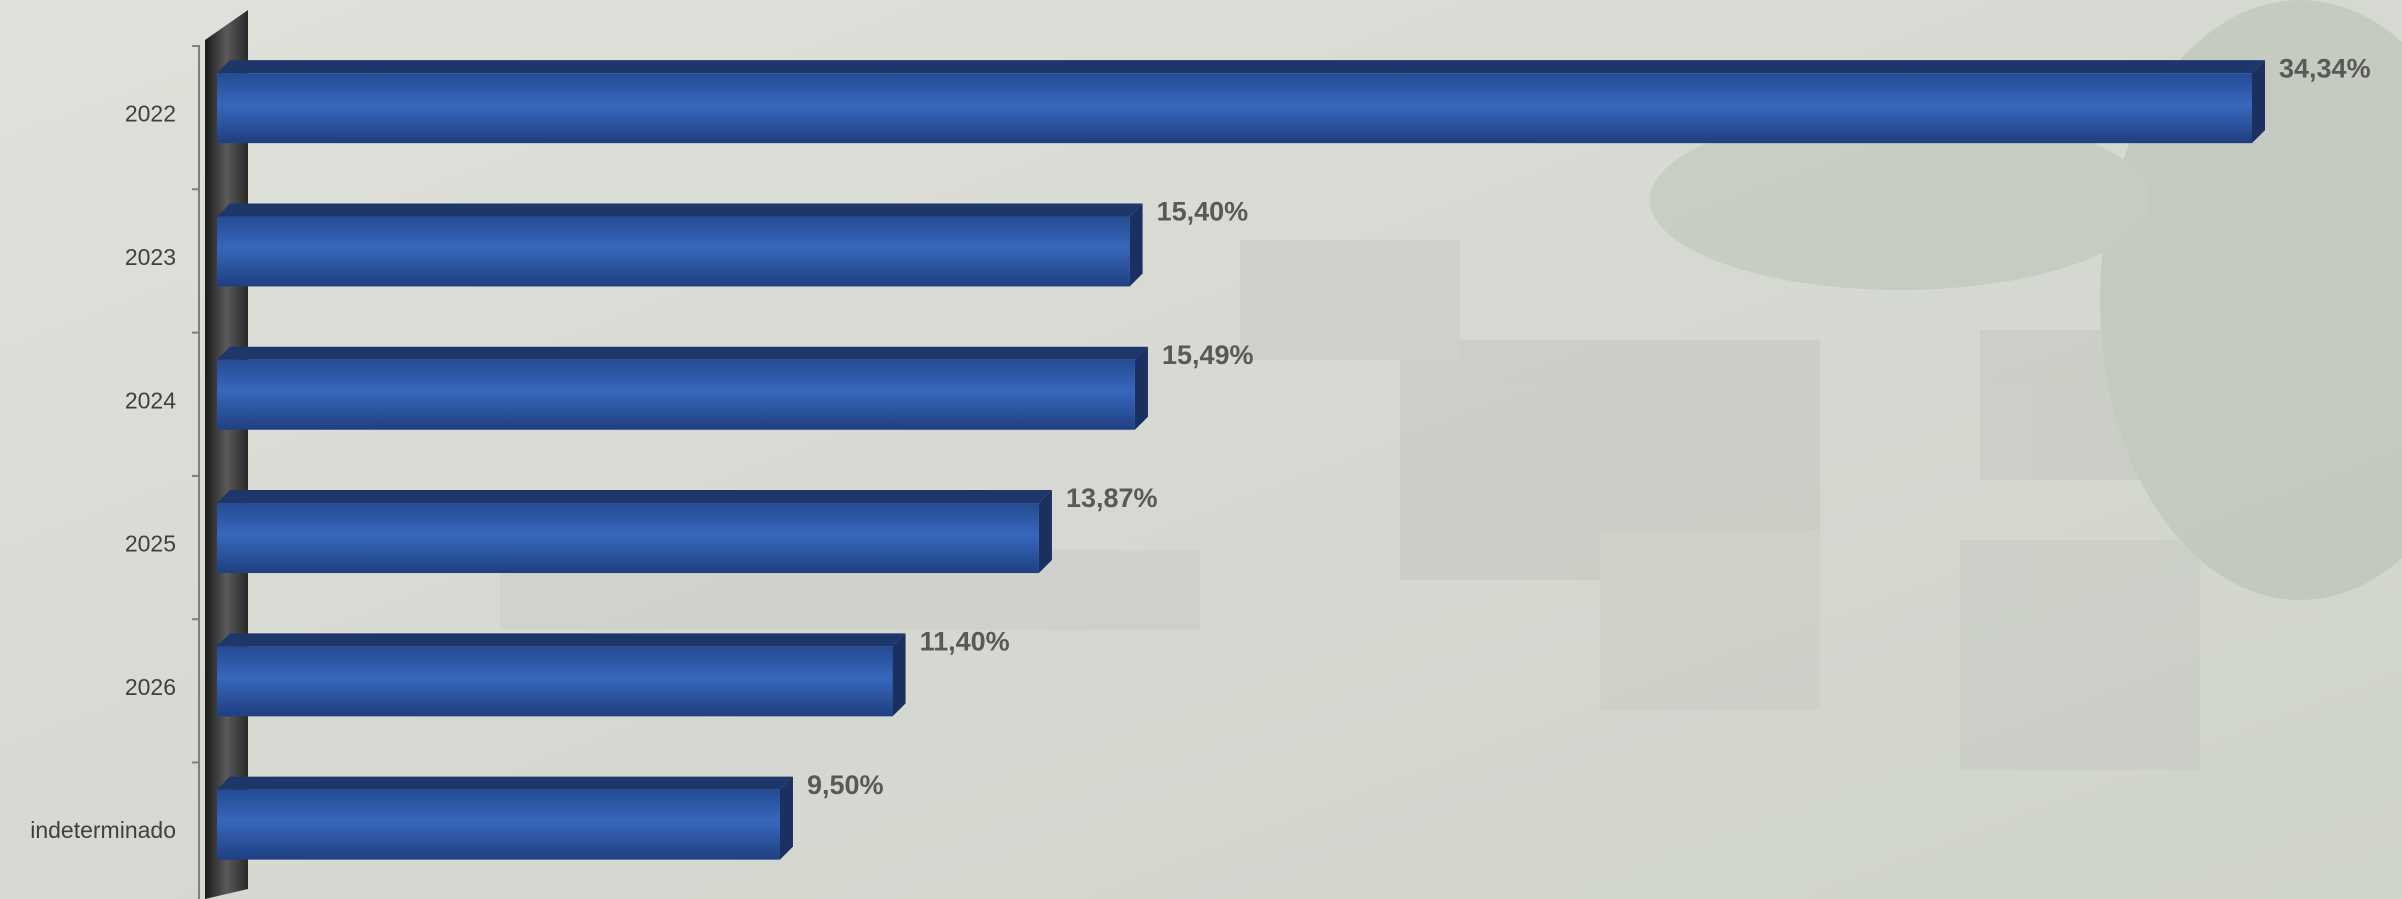 Image resolution: width=2402 pixels, height=899 pixels. I want to click on y-tick-label: 2024, so click(150, 400).